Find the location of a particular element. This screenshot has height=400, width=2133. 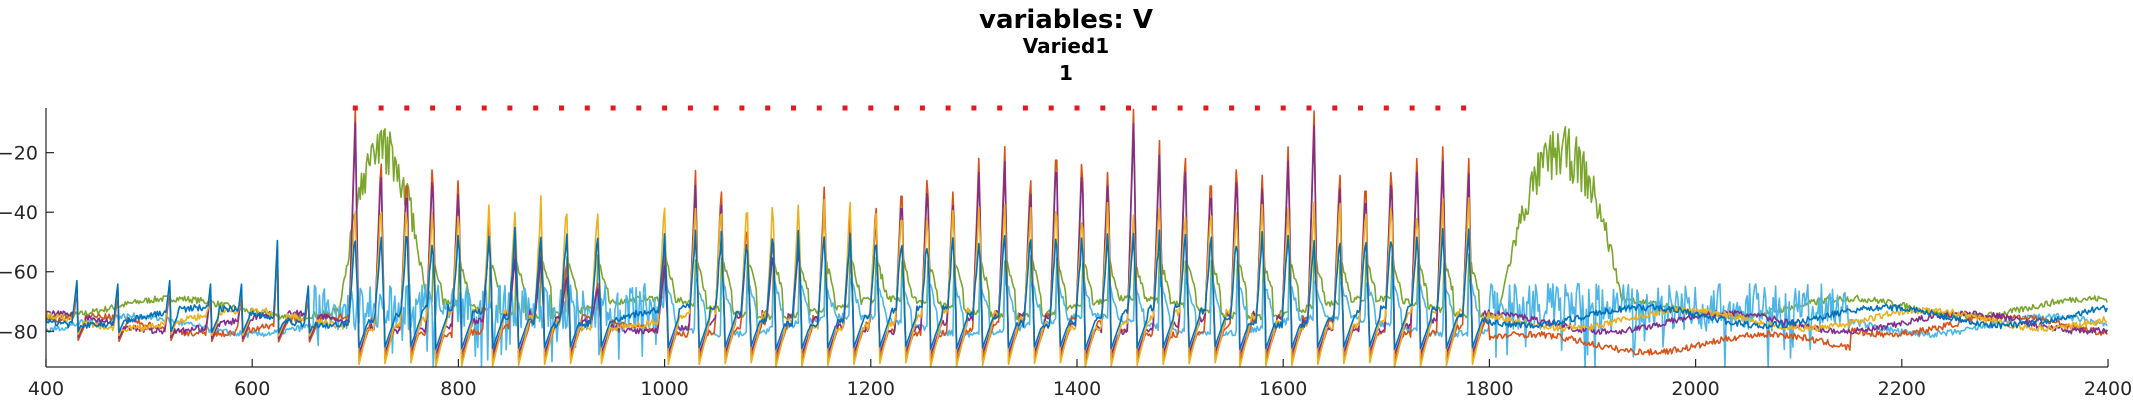

y-tick-label: −40 is located at coordinates (19, 213).